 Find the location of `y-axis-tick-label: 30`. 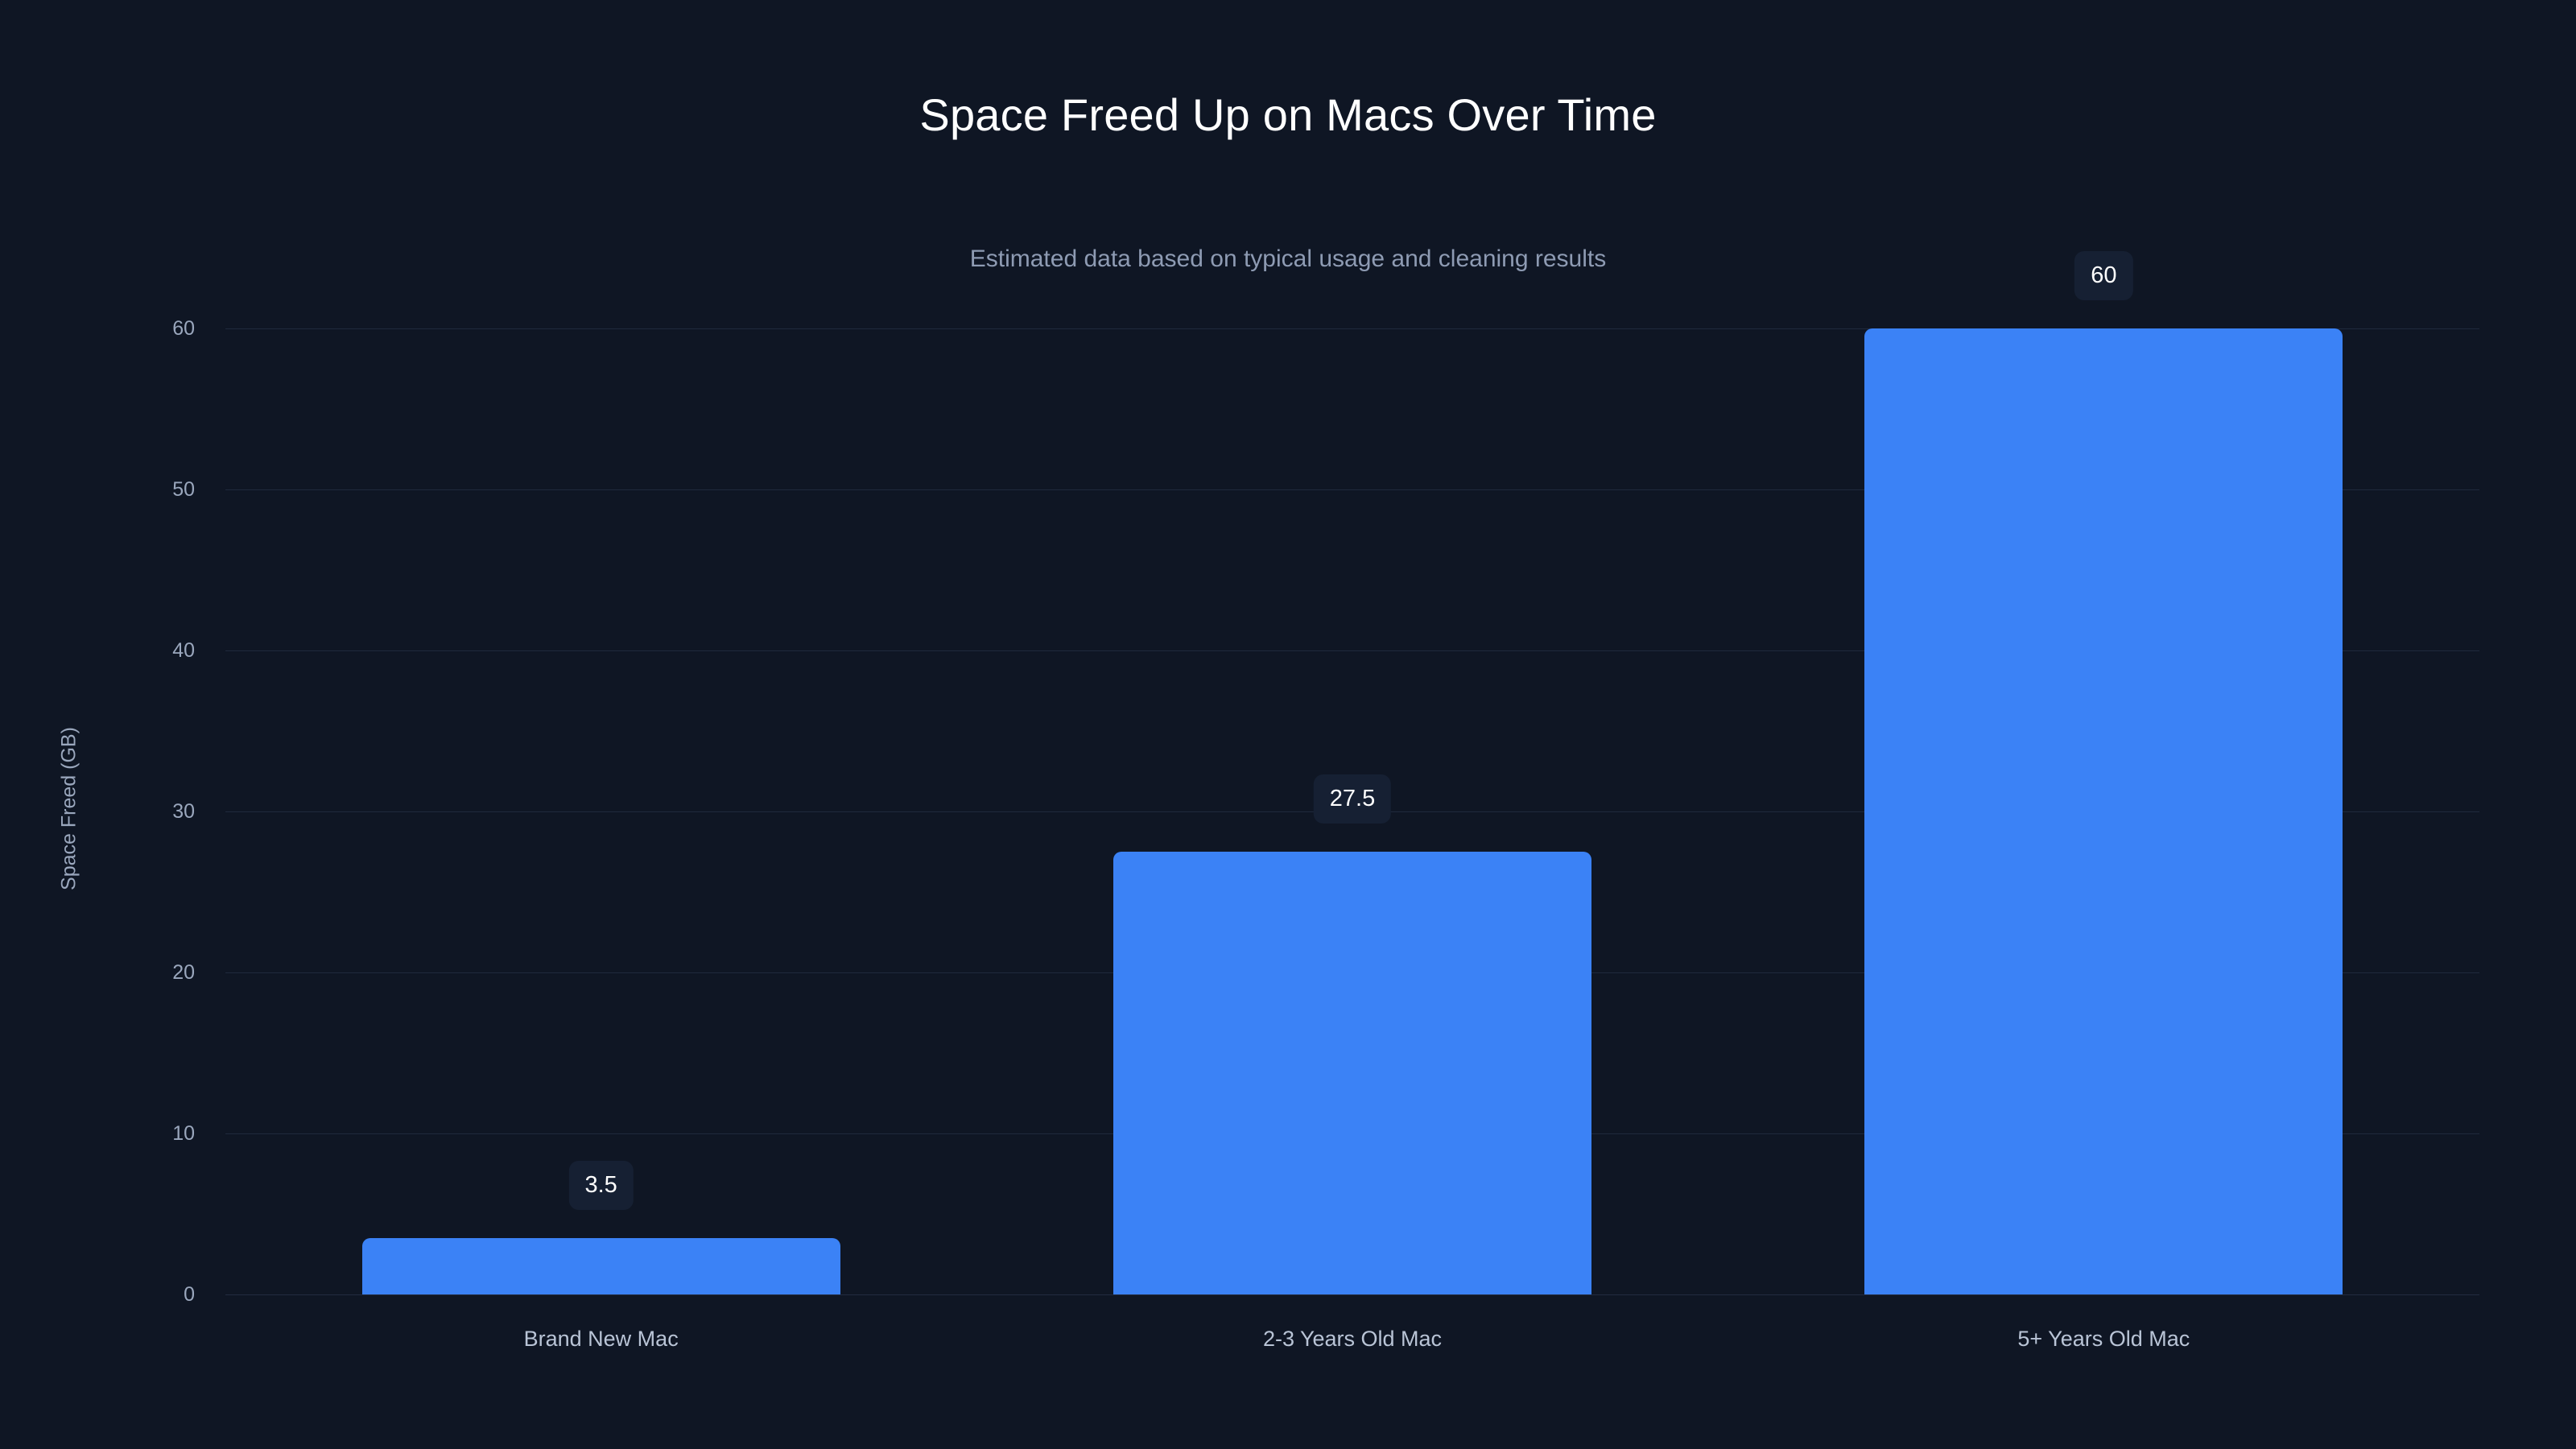

y-axis-tick-label: 30 is located at coordinates (183, 811).